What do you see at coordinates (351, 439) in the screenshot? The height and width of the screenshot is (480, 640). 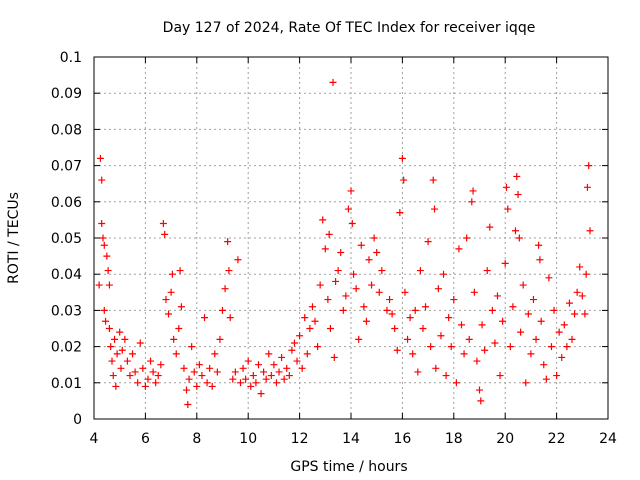 I see `x-tick-label: 14` at bounding box center [351, 439].